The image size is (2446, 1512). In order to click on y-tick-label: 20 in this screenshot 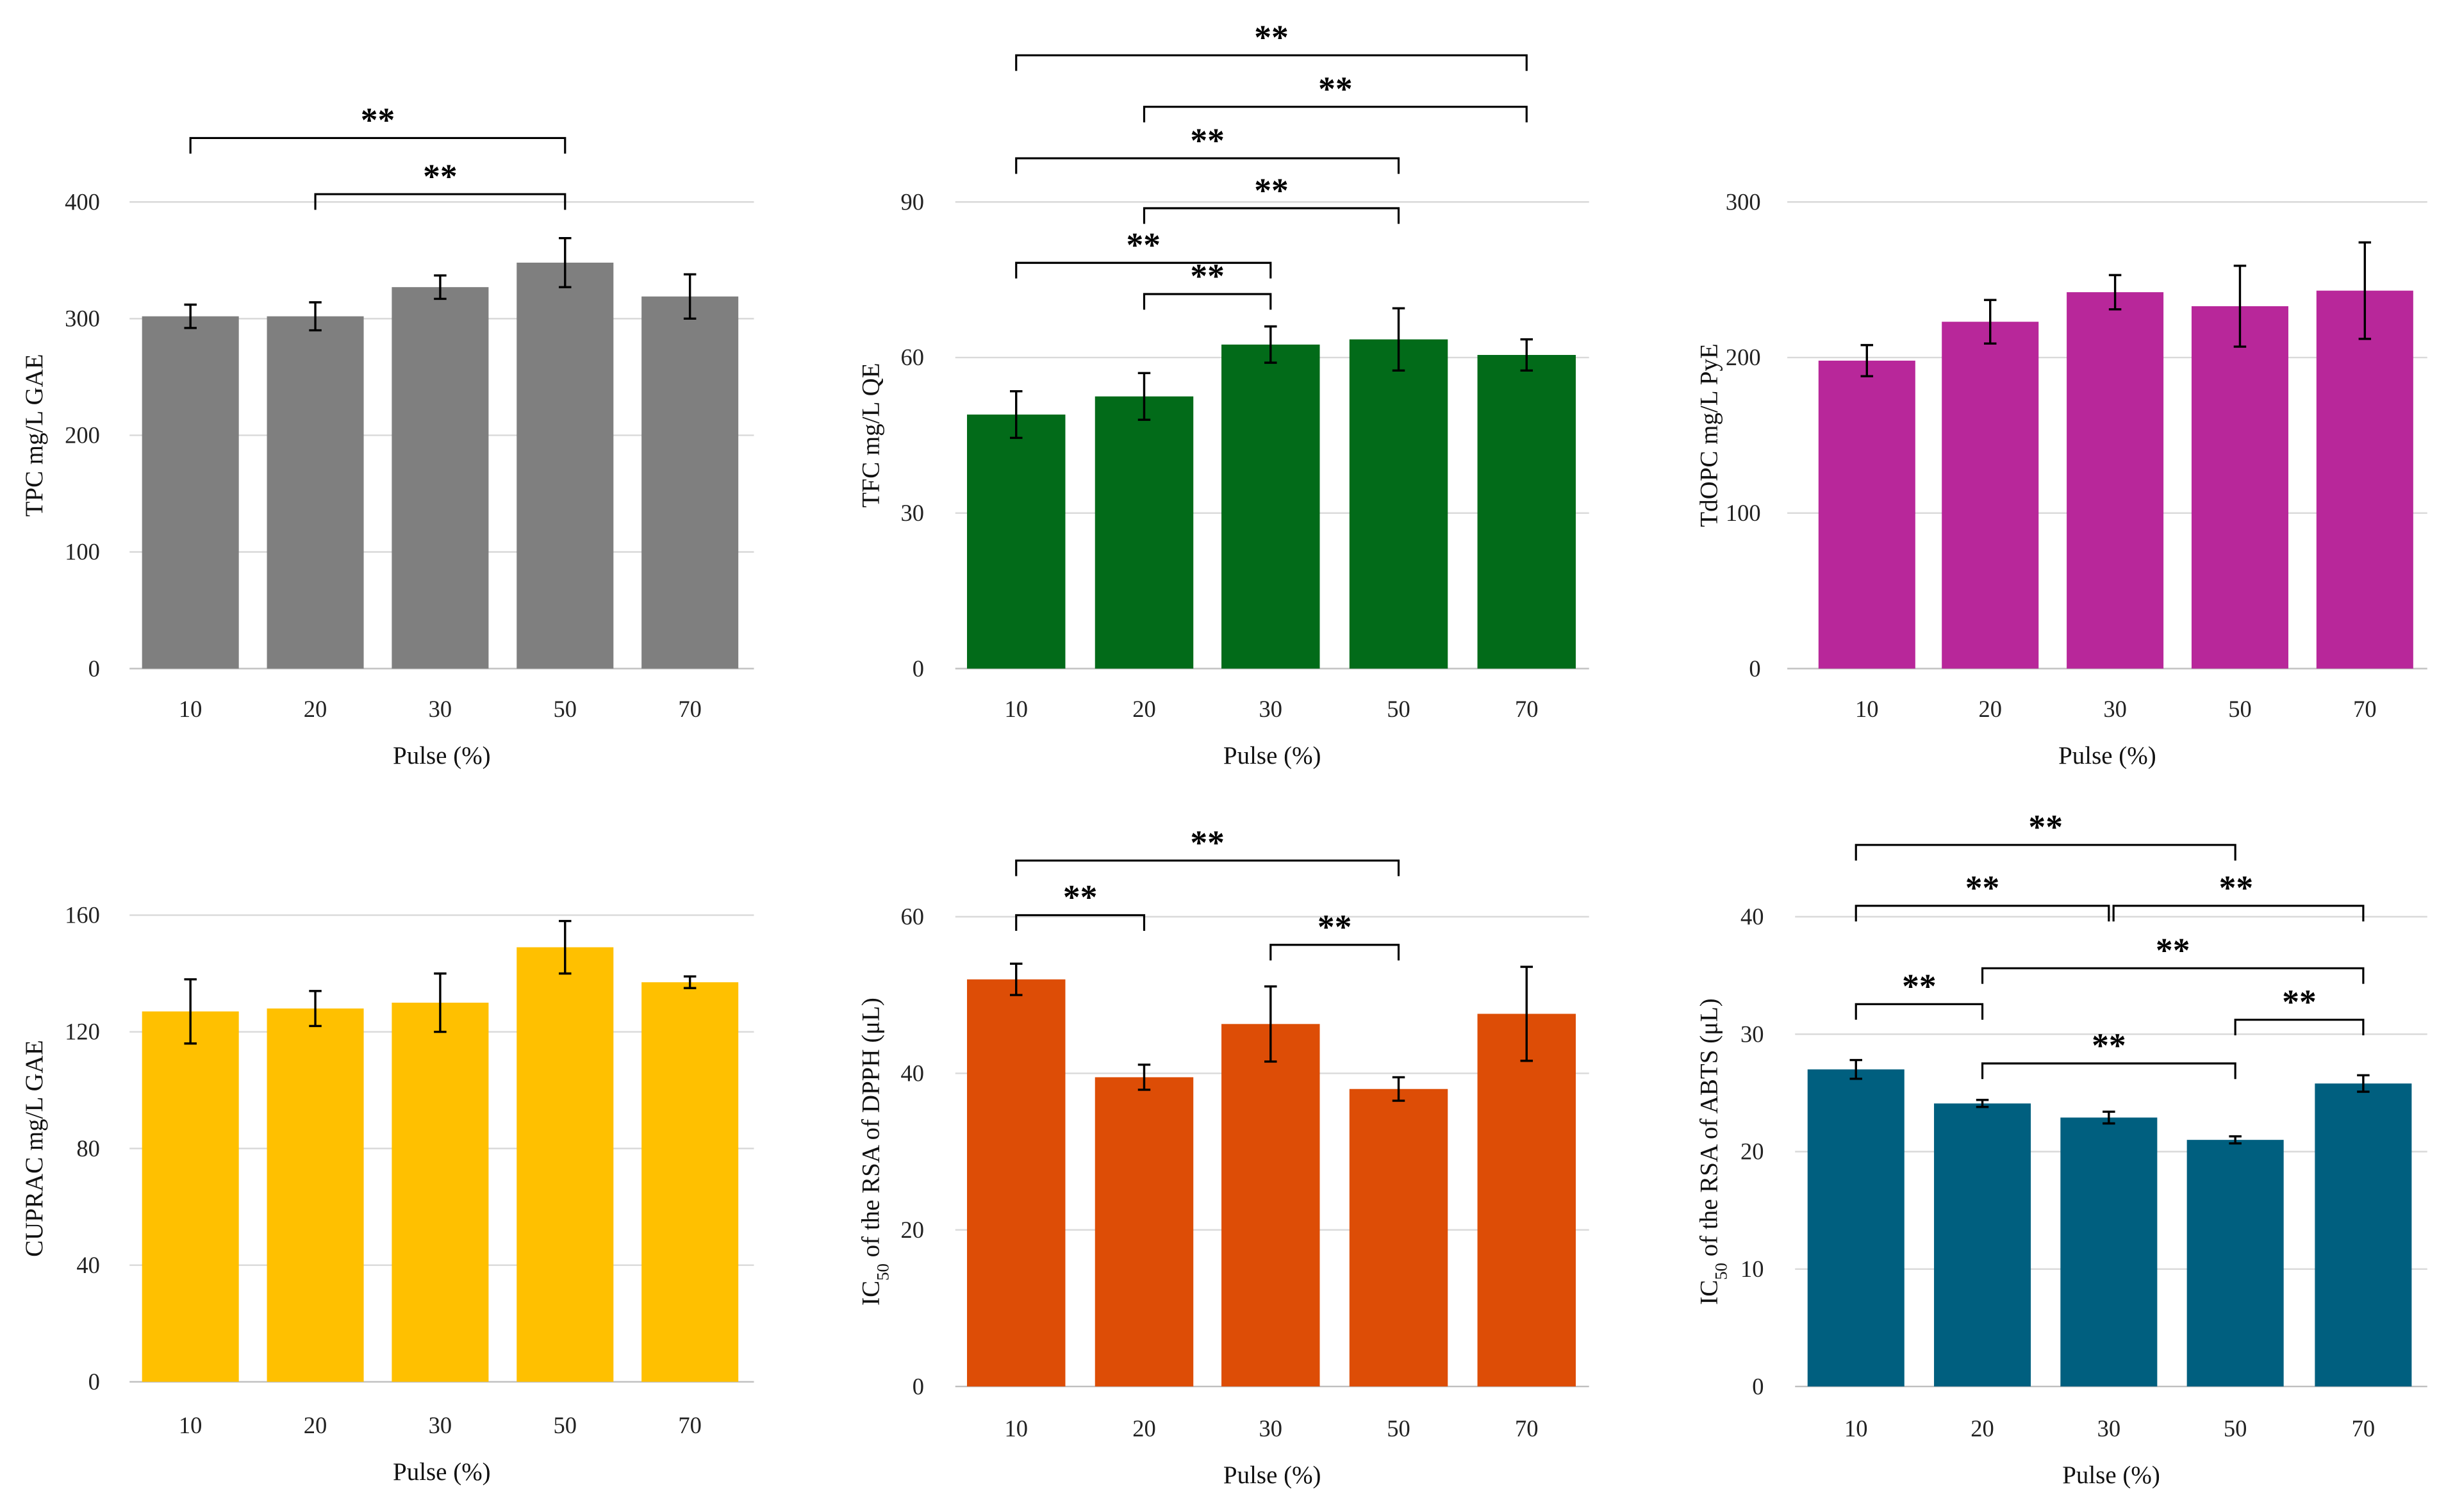, I will do `click(913, 1230)`.